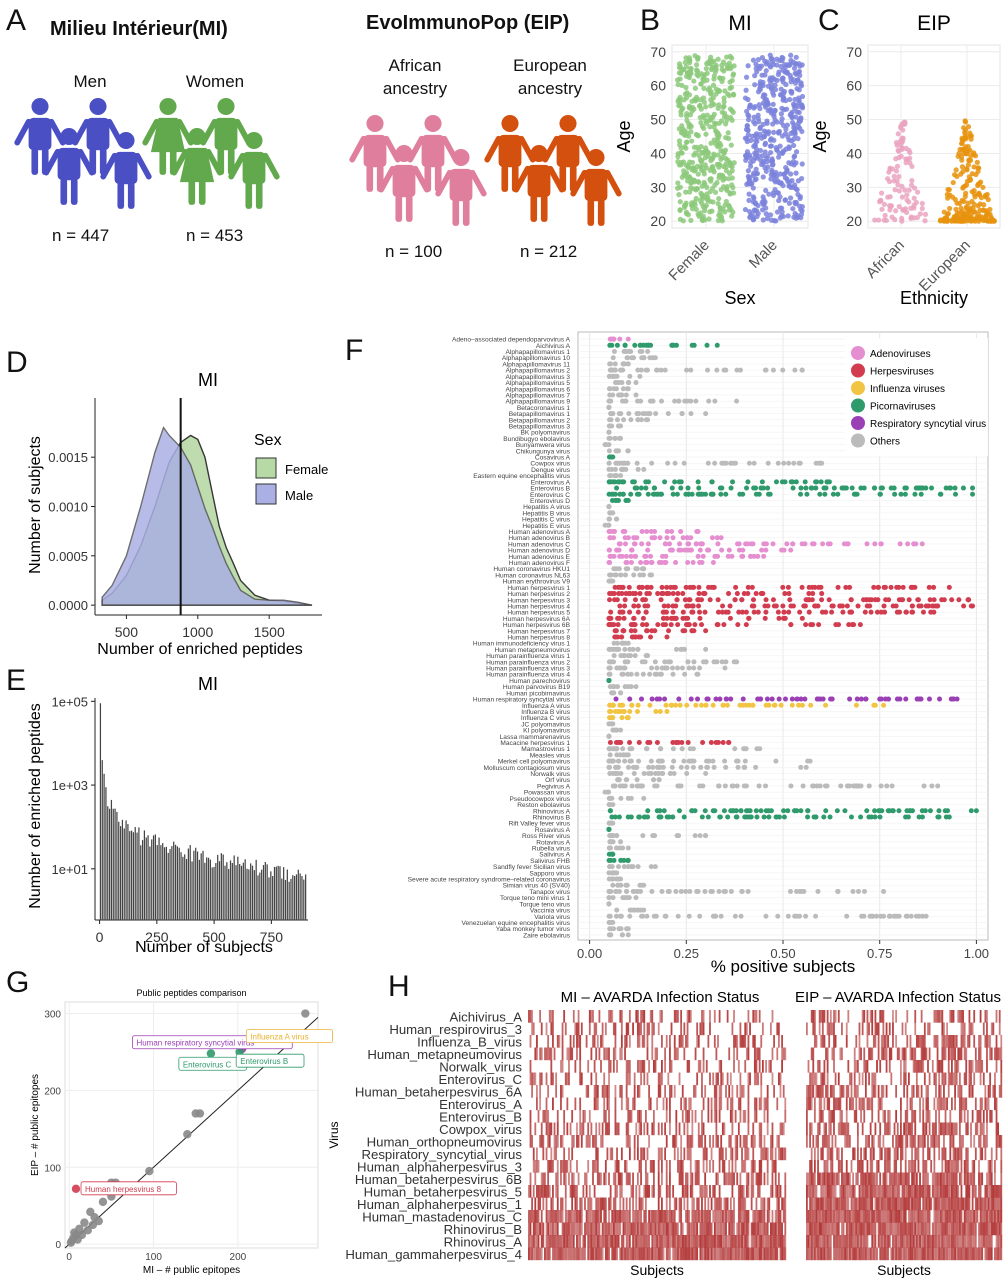  I want to click on european-person-icon-0-head, so click(510, 123).